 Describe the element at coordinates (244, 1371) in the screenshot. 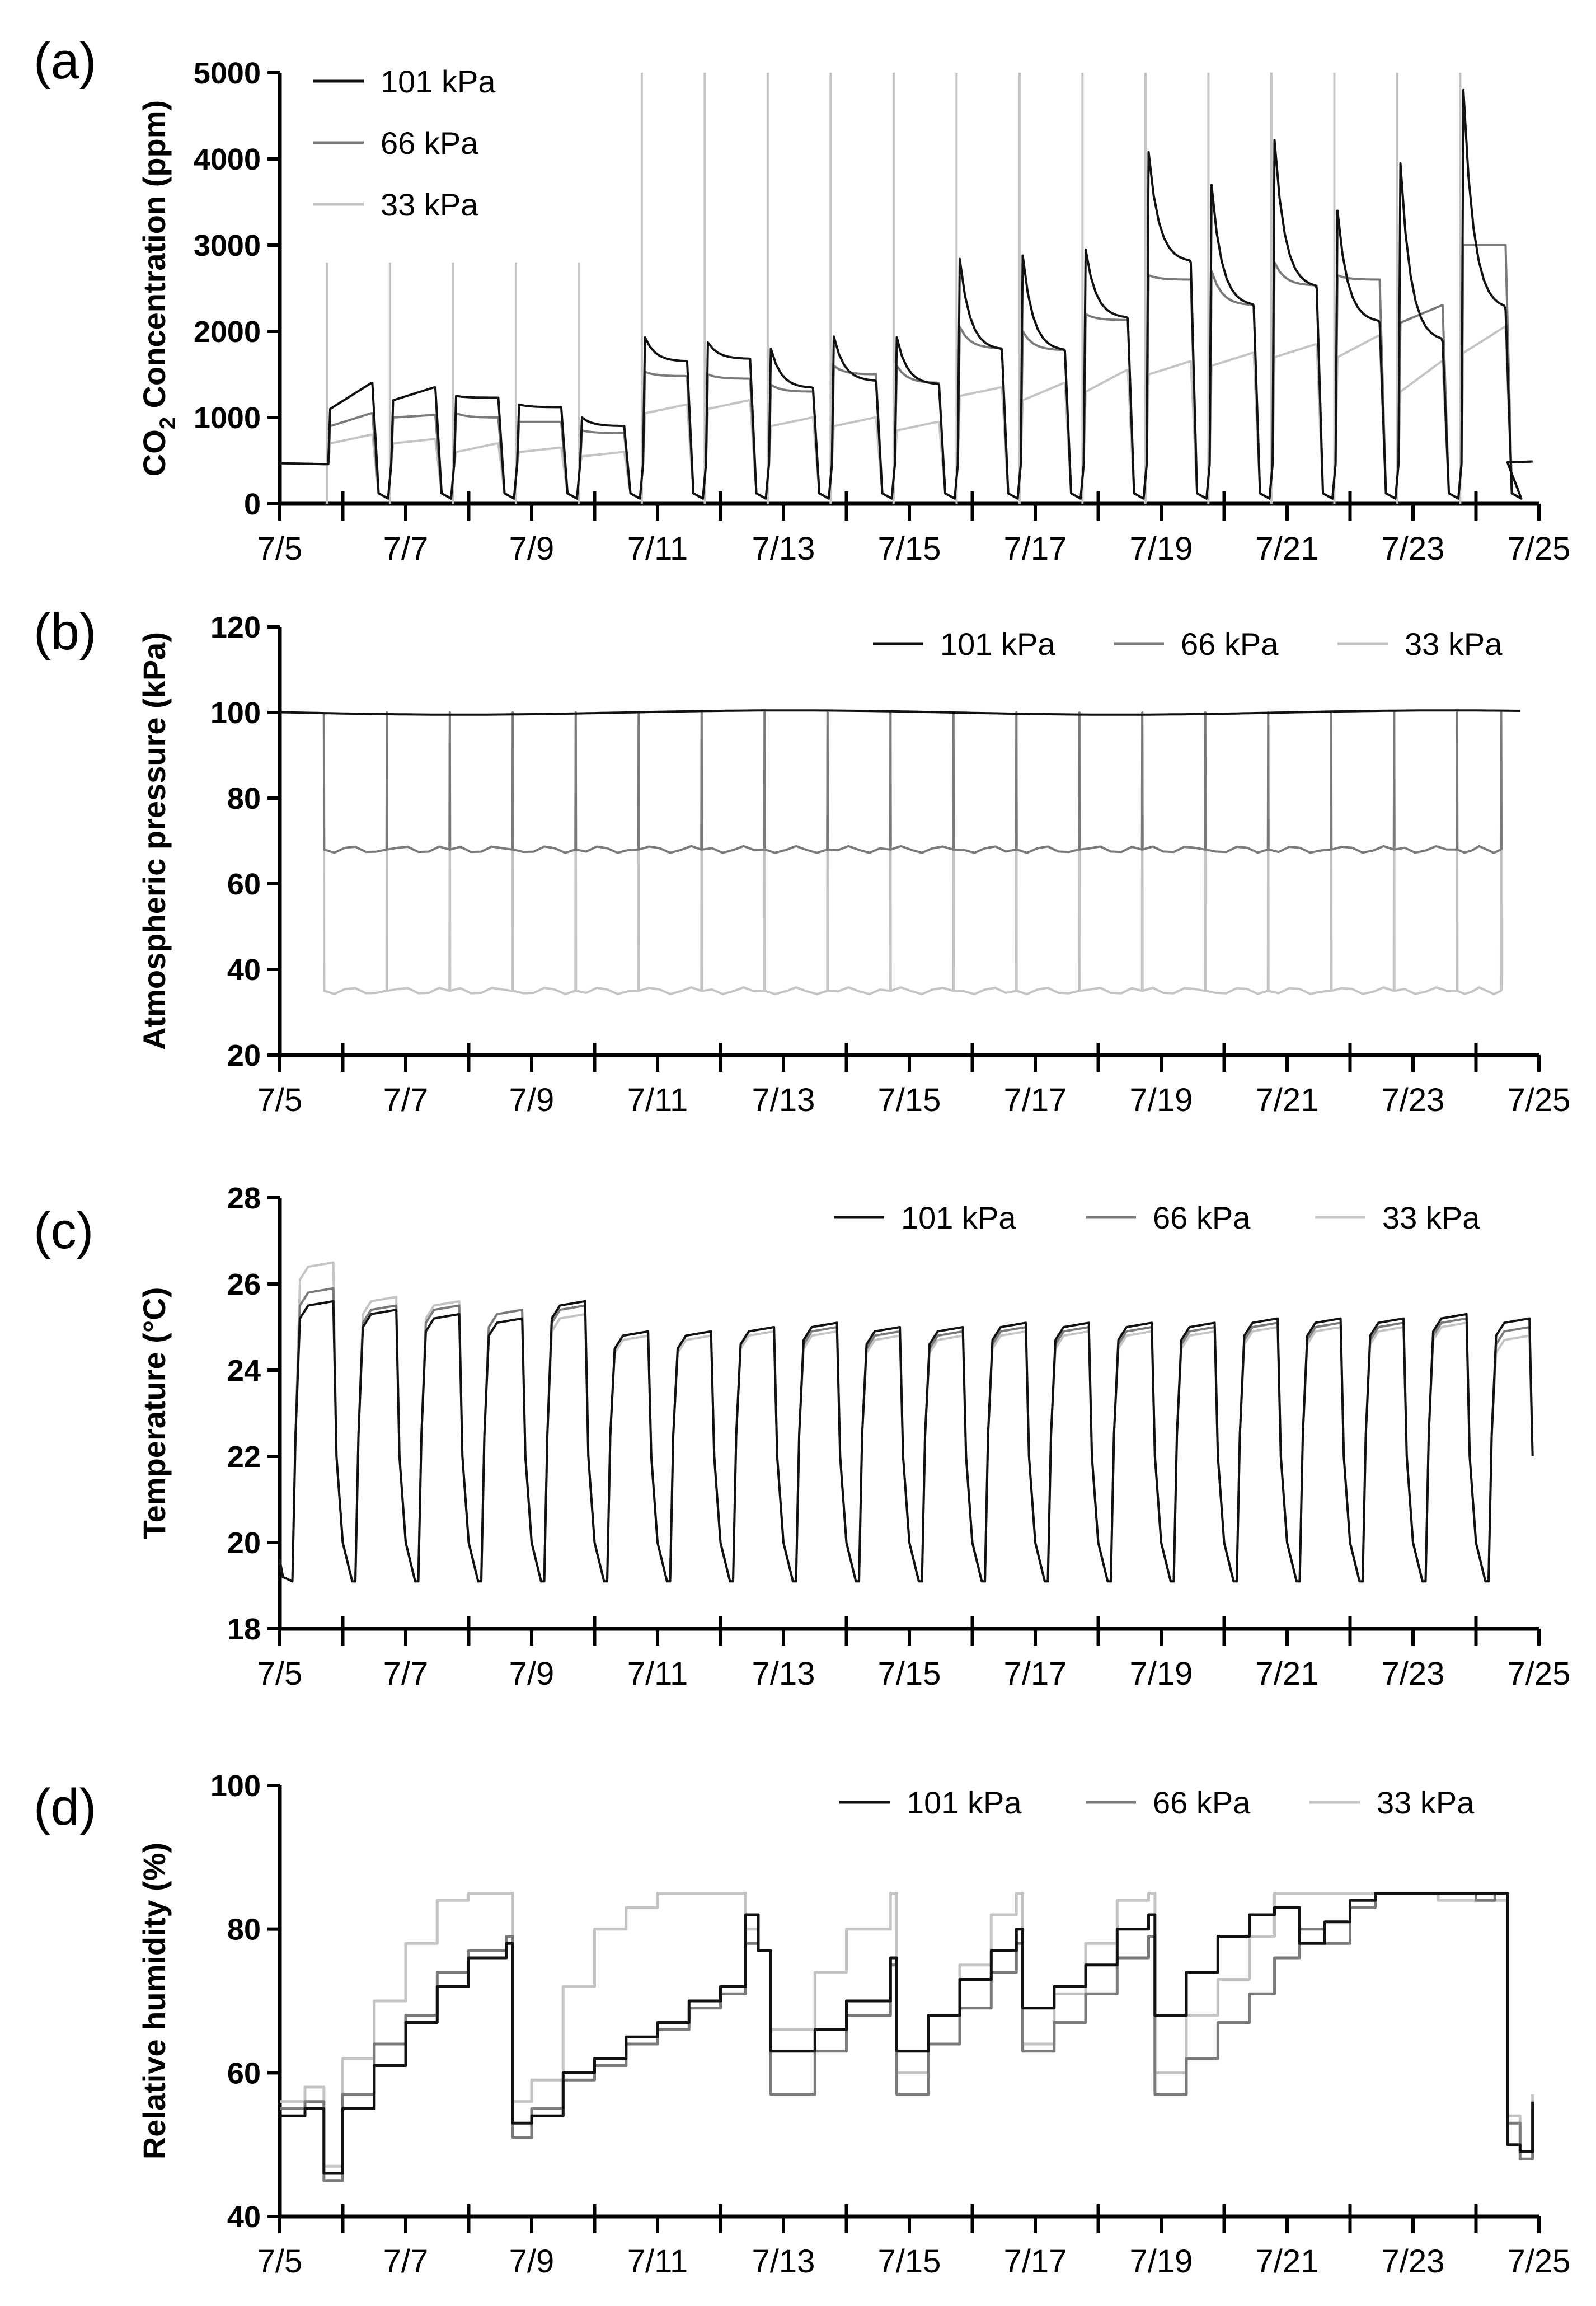

I see `y-tick-label: 24` at that location.